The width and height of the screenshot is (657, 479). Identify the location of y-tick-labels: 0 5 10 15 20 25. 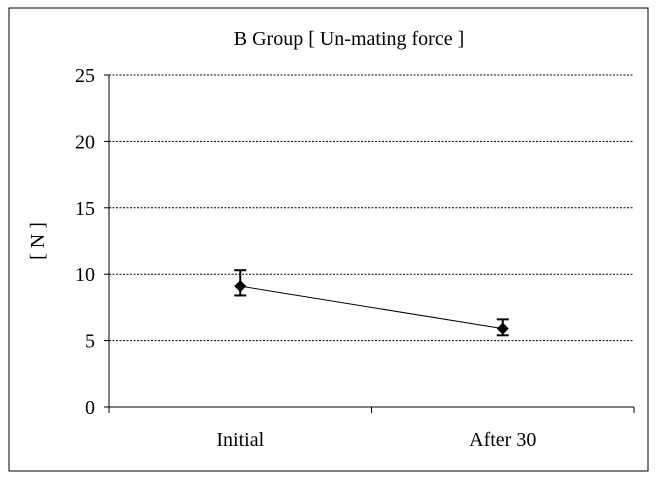
(85, 242).